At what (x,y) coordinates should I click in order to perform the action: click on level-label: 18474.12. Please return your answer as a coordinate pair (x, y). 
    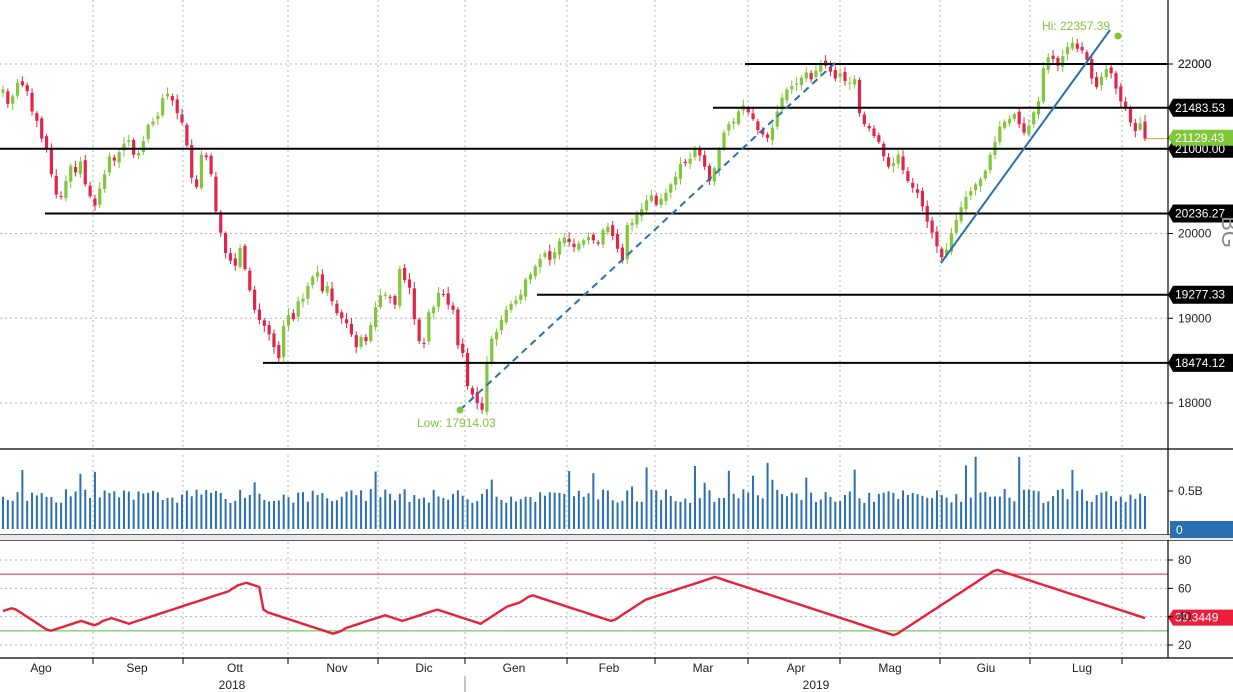
    Looking at the image, I should click on (1200, 363).